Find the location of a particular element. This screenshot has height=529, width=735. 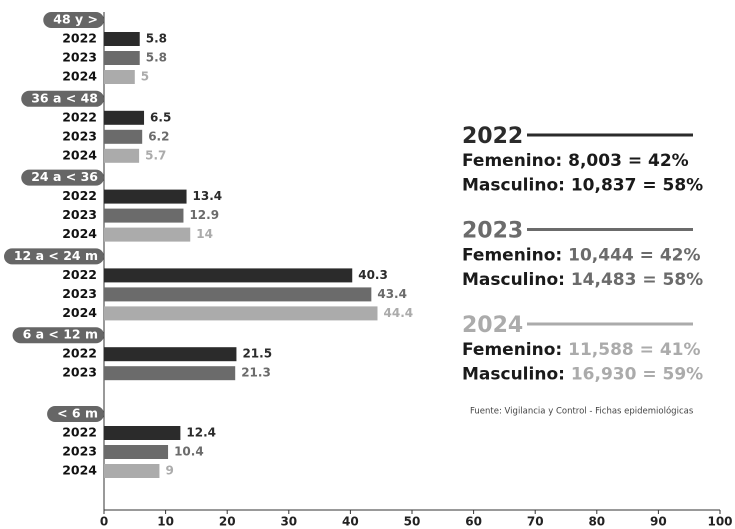

summary-line: Femenino: 10,444 = 42% is located at coordinates (581, 256).